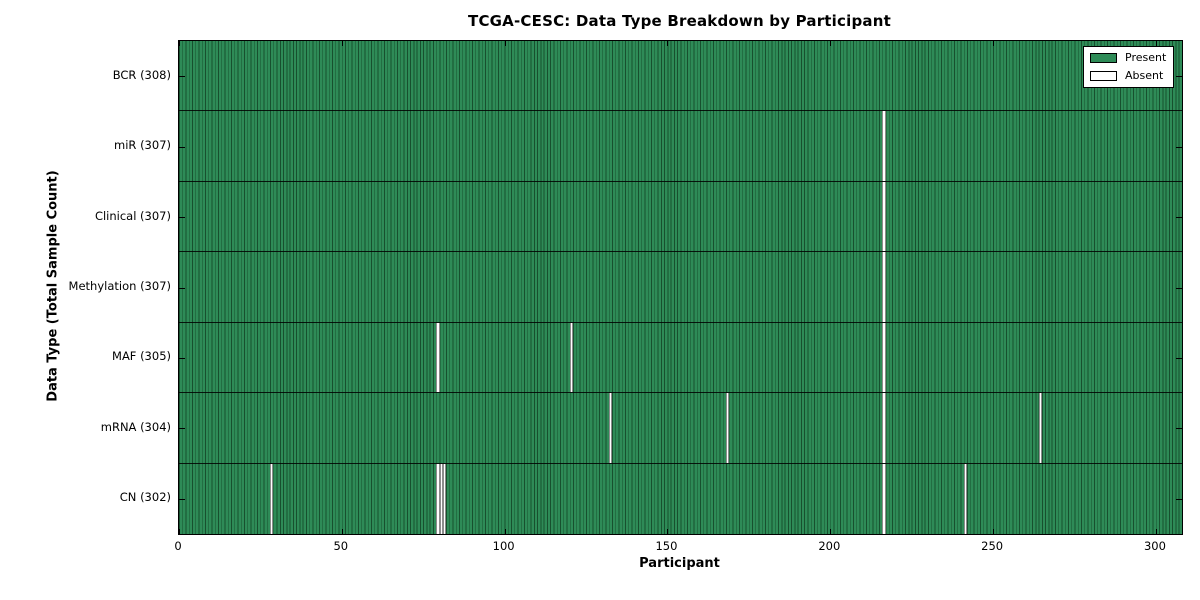 The height and width of the screenshot is (600, 1200). I want to click on row-MAF, so click(680, 358).